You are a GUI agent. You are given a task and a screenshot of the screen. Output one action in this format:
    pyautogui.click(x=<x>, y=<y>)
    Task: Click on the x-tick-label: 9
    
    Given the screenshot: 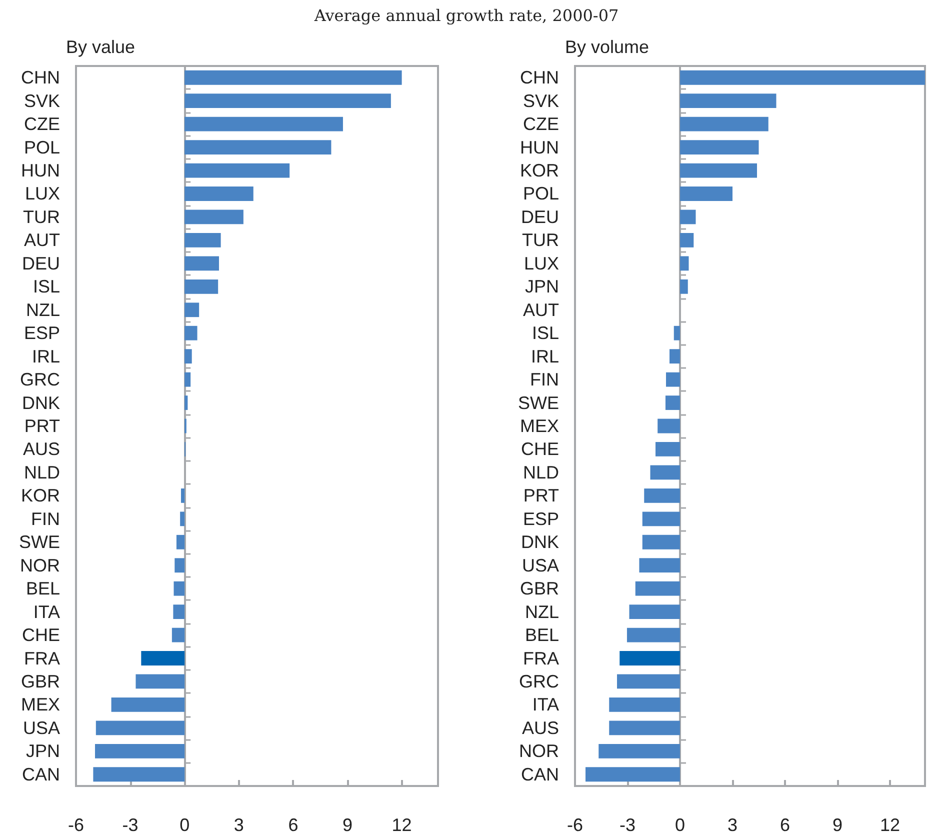 What is the action you would take?
    pyautogui.click(x=347, y=825)
    